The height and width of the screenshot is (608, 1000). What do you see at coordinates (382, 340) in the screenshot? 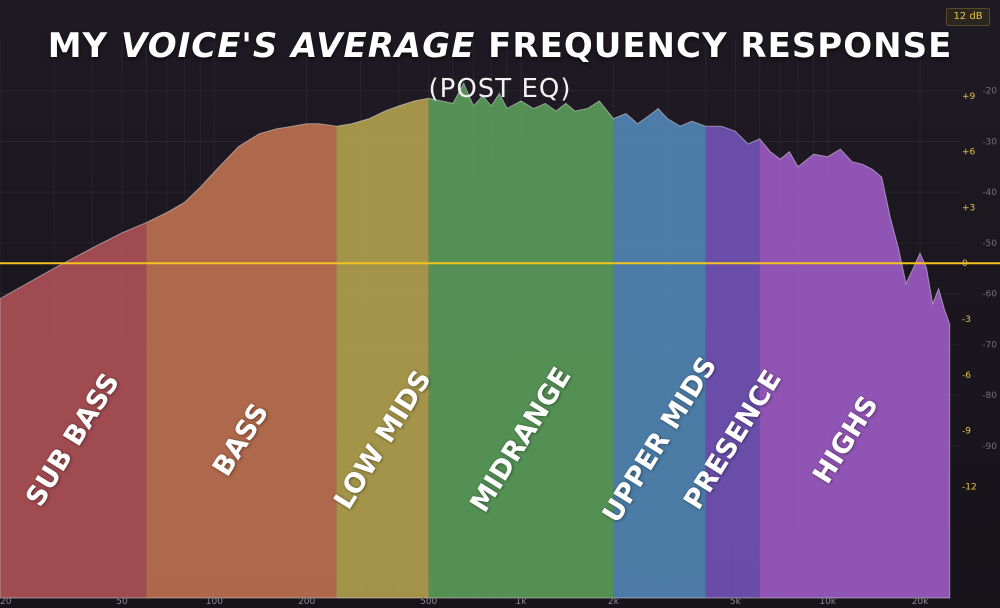
I see `band-low-mids` at bounding box center [382, 340].